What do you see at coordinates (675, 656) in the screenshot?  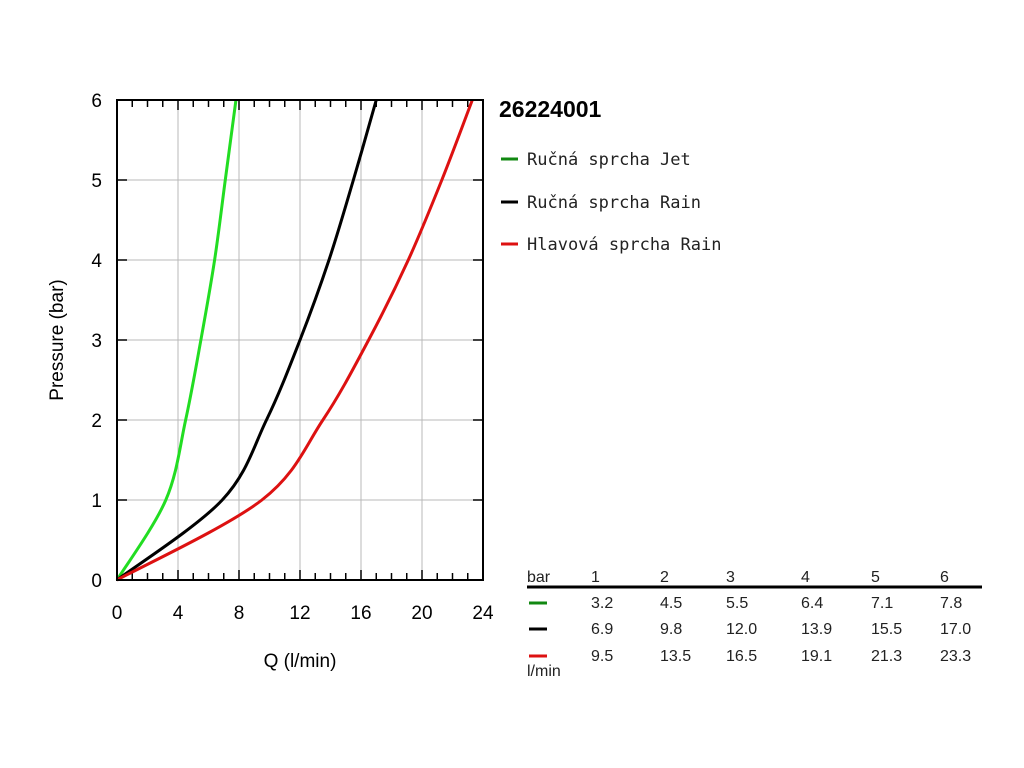 I see `table-cell: 13.5` at bounding box center [675, 656].